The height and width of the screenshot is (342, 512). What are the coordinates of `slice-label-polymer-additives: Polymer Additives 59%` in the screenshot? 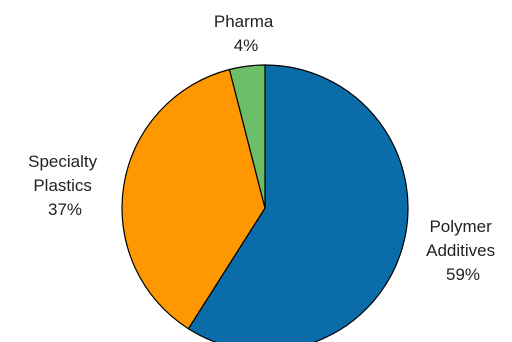 It's located at (463, 250).